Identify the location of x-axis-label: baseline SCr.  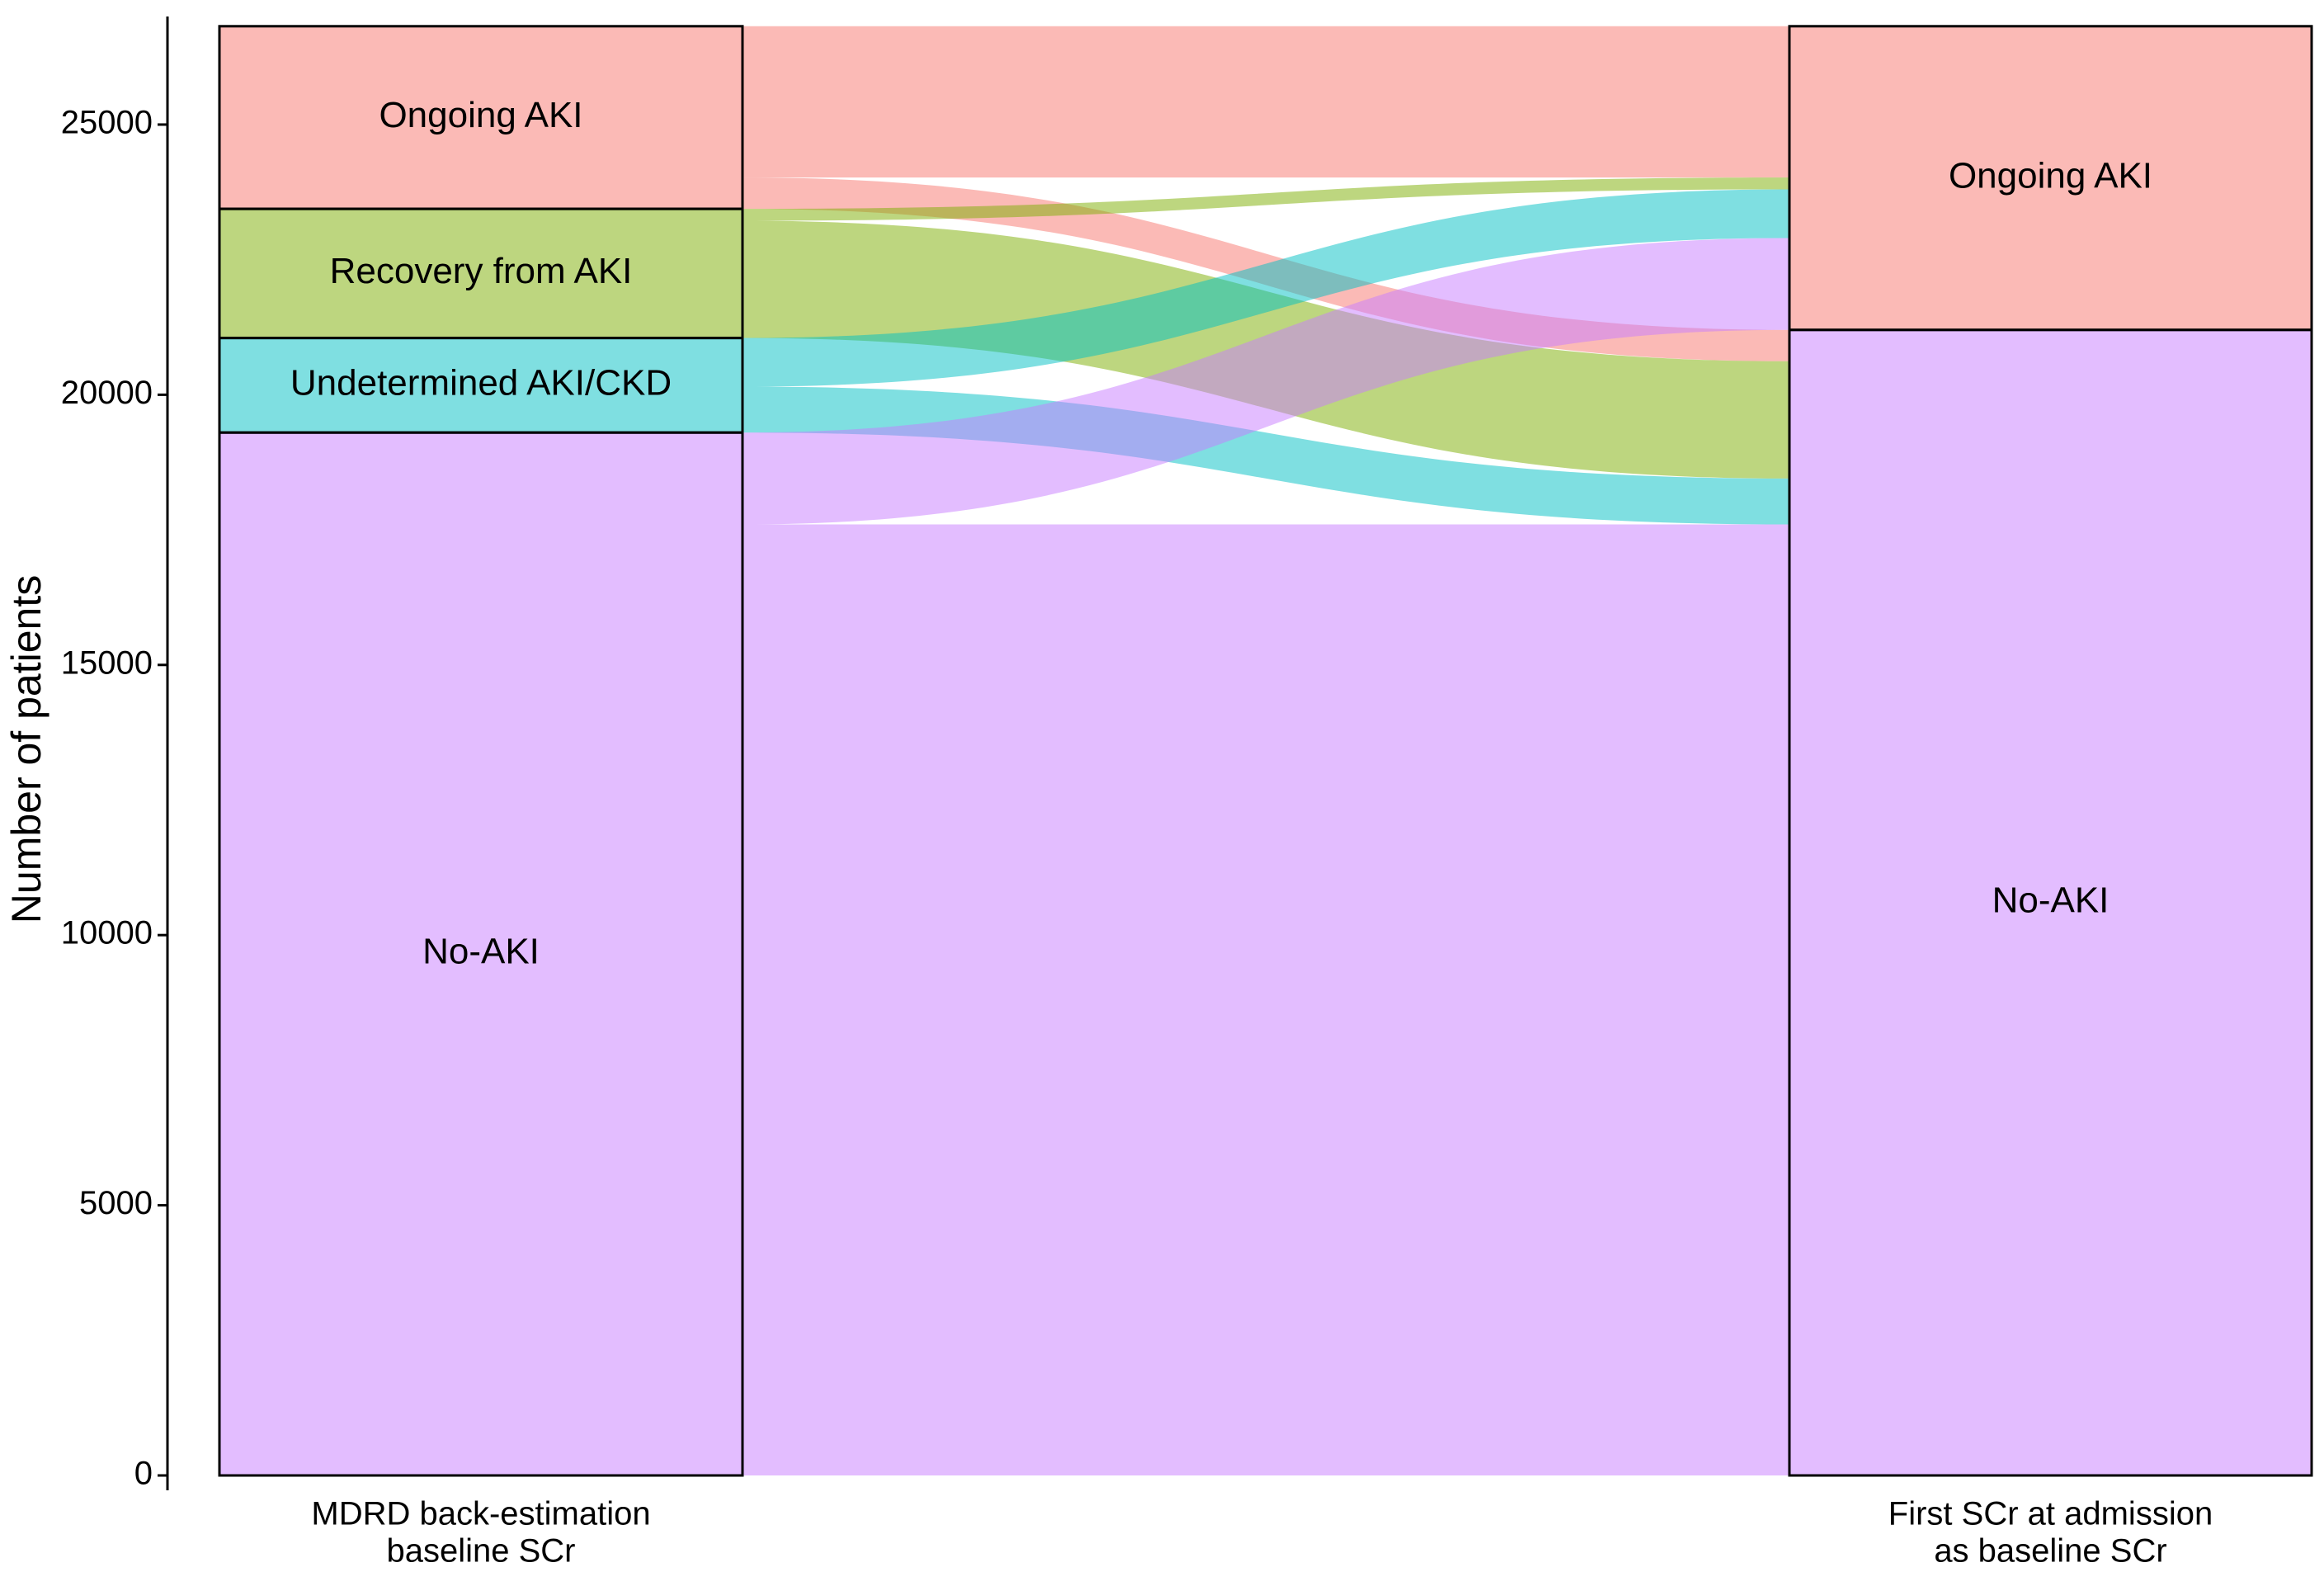
(480, 1551).